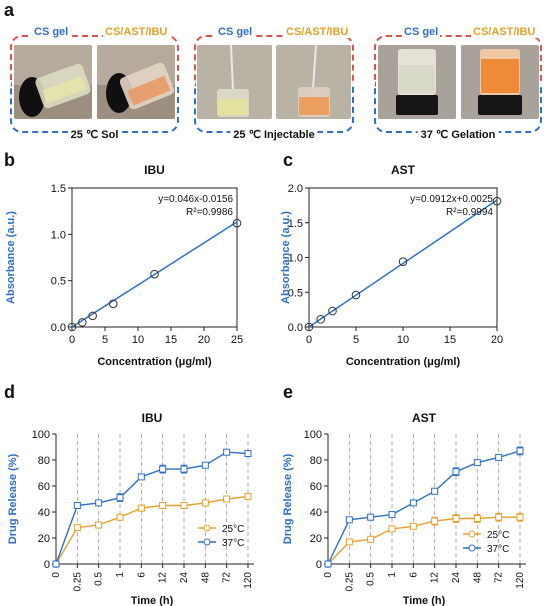 The image size is (550, 606). What do you see at coordinates (136, 82) in the screenshot?
I see `photo-cs-ast-ibu-vial-tilted` at bounding box center [136, 82].